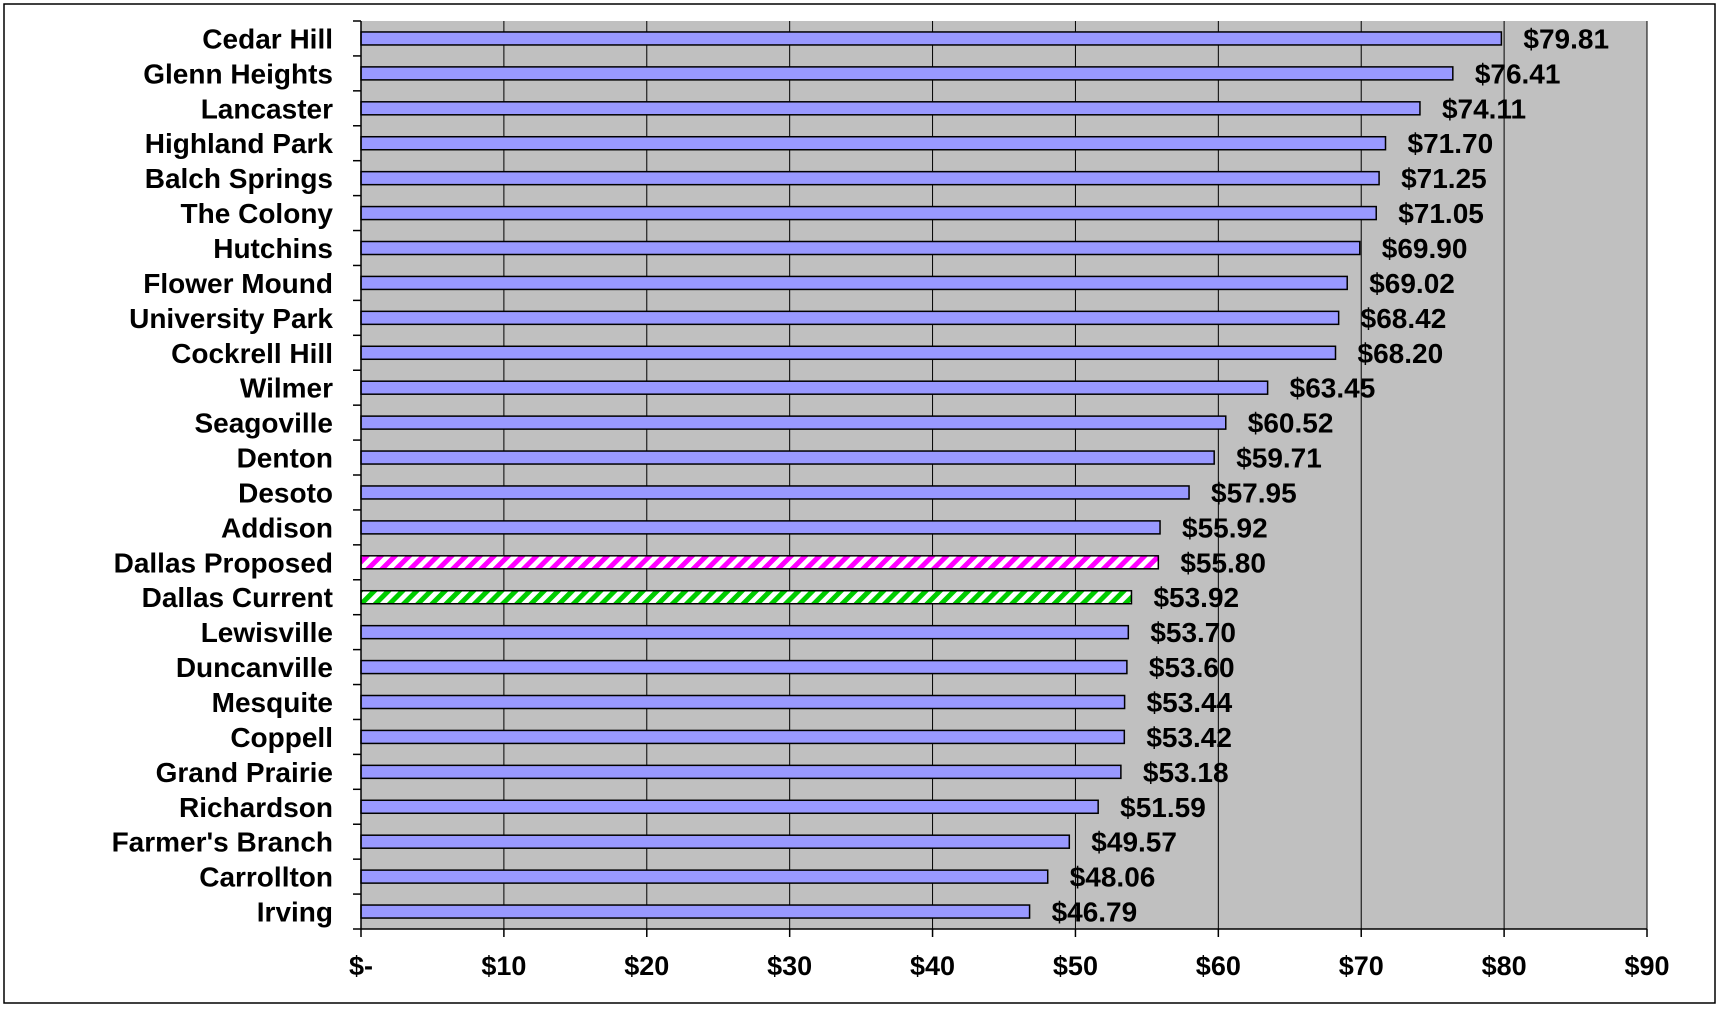  Describe the element at coordinates (361, 966) in the screenshot. I see `x-tick-label-0: $-` at that location.